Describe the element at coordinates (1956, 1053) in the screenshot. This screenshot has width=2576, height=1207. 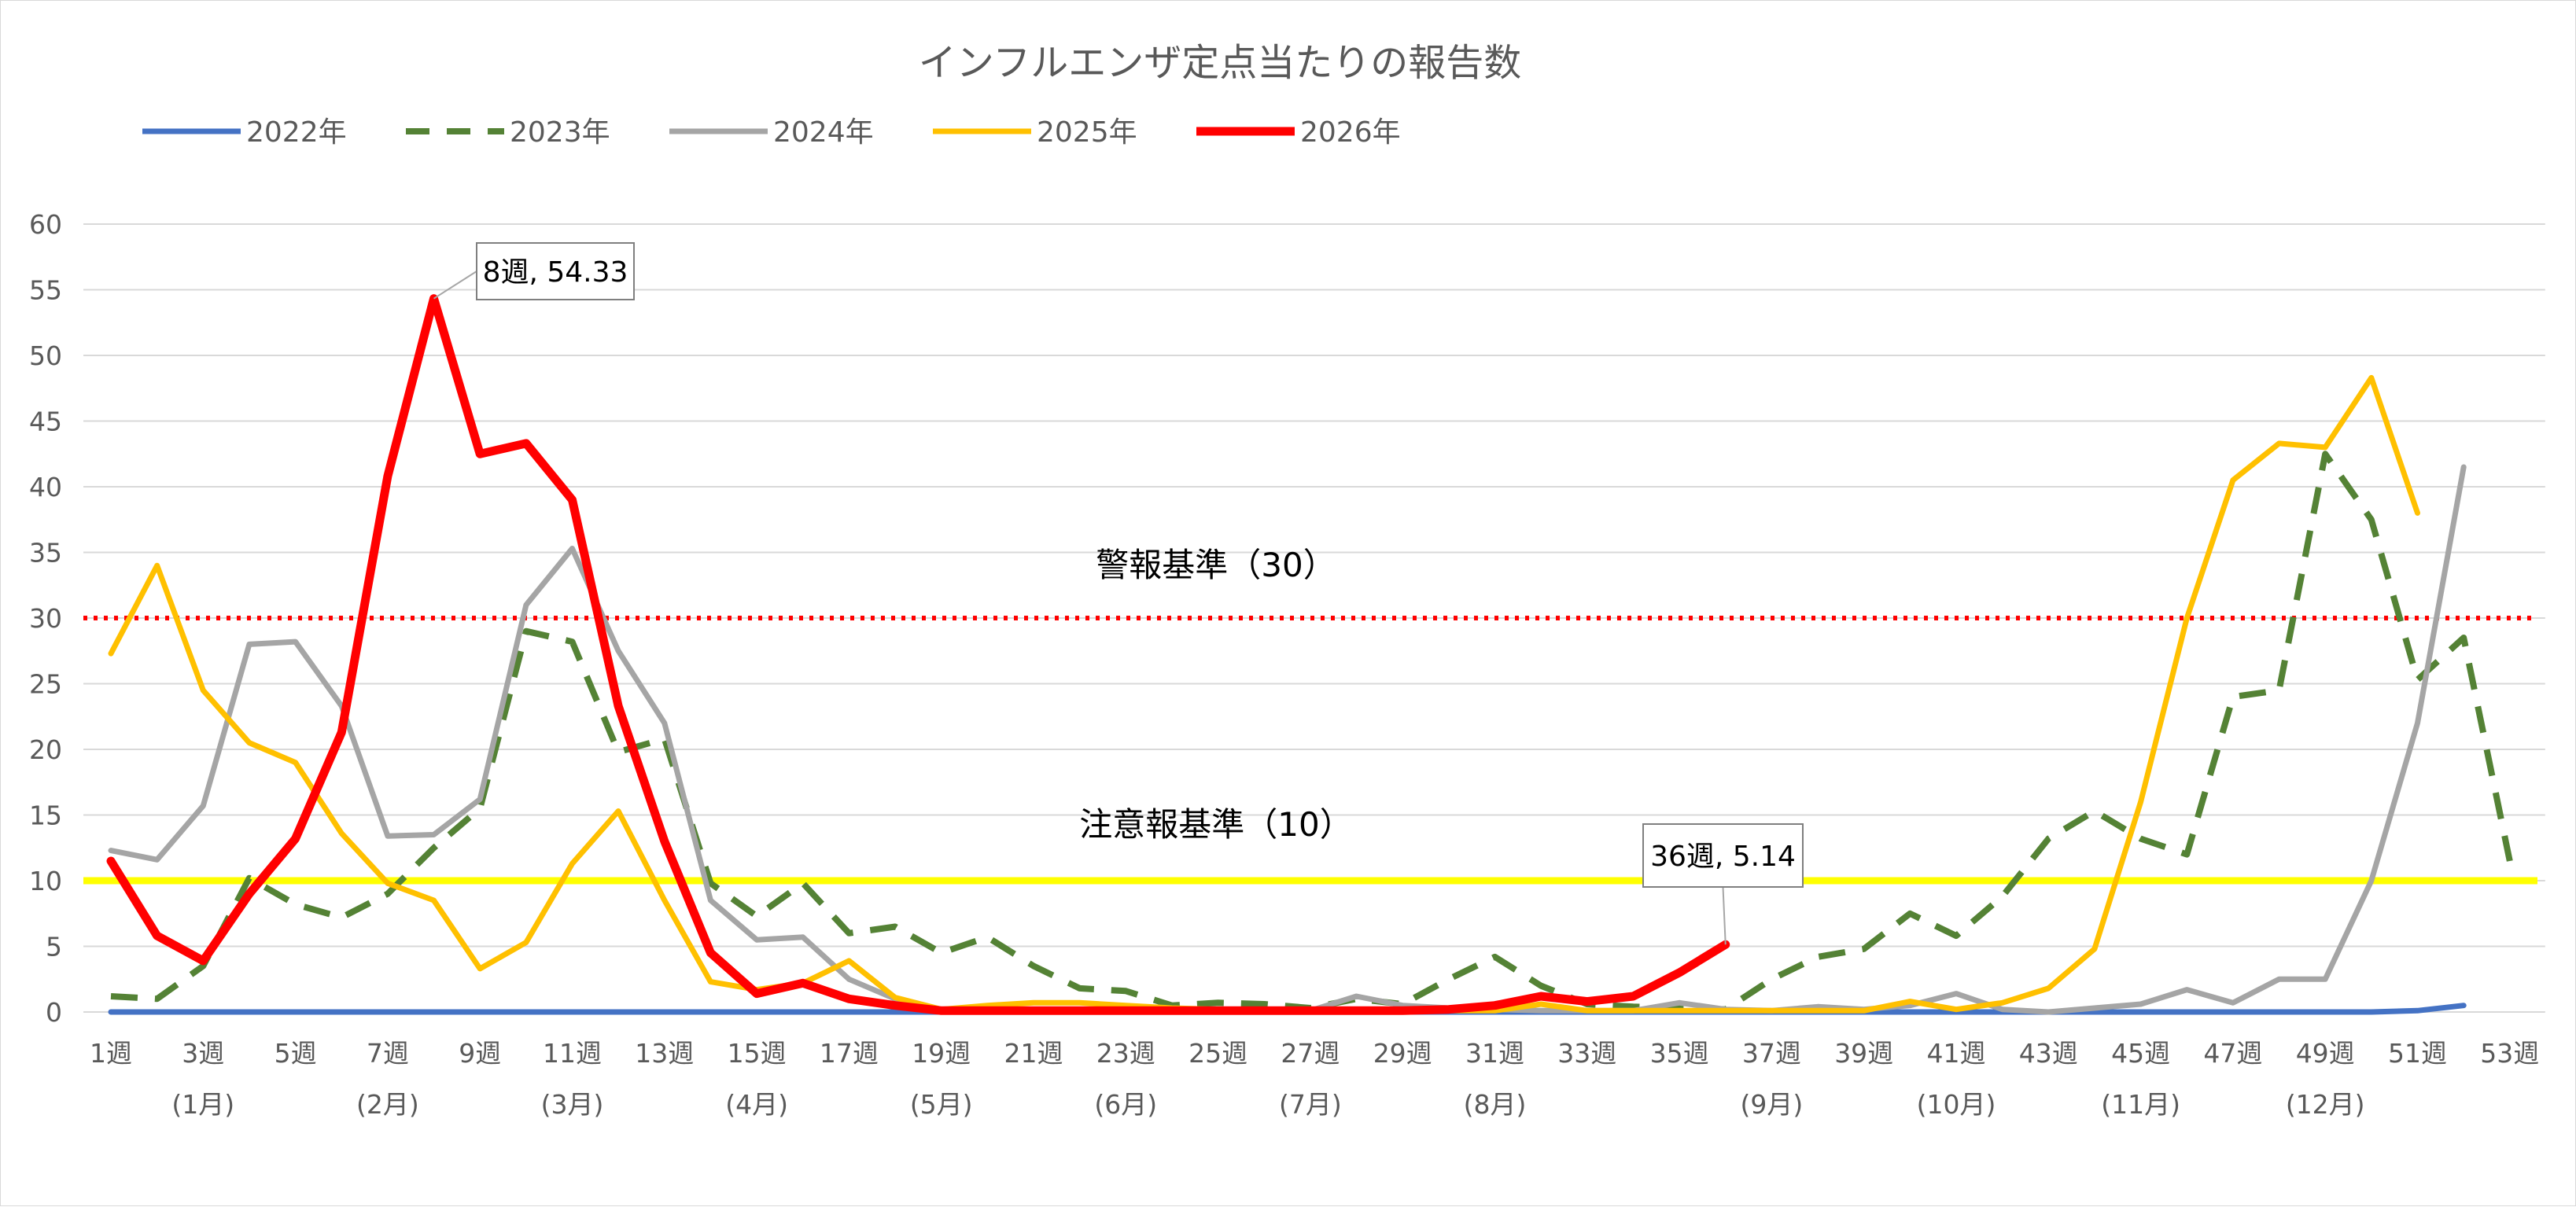
I see `x-tick-label: 41週` at that location.